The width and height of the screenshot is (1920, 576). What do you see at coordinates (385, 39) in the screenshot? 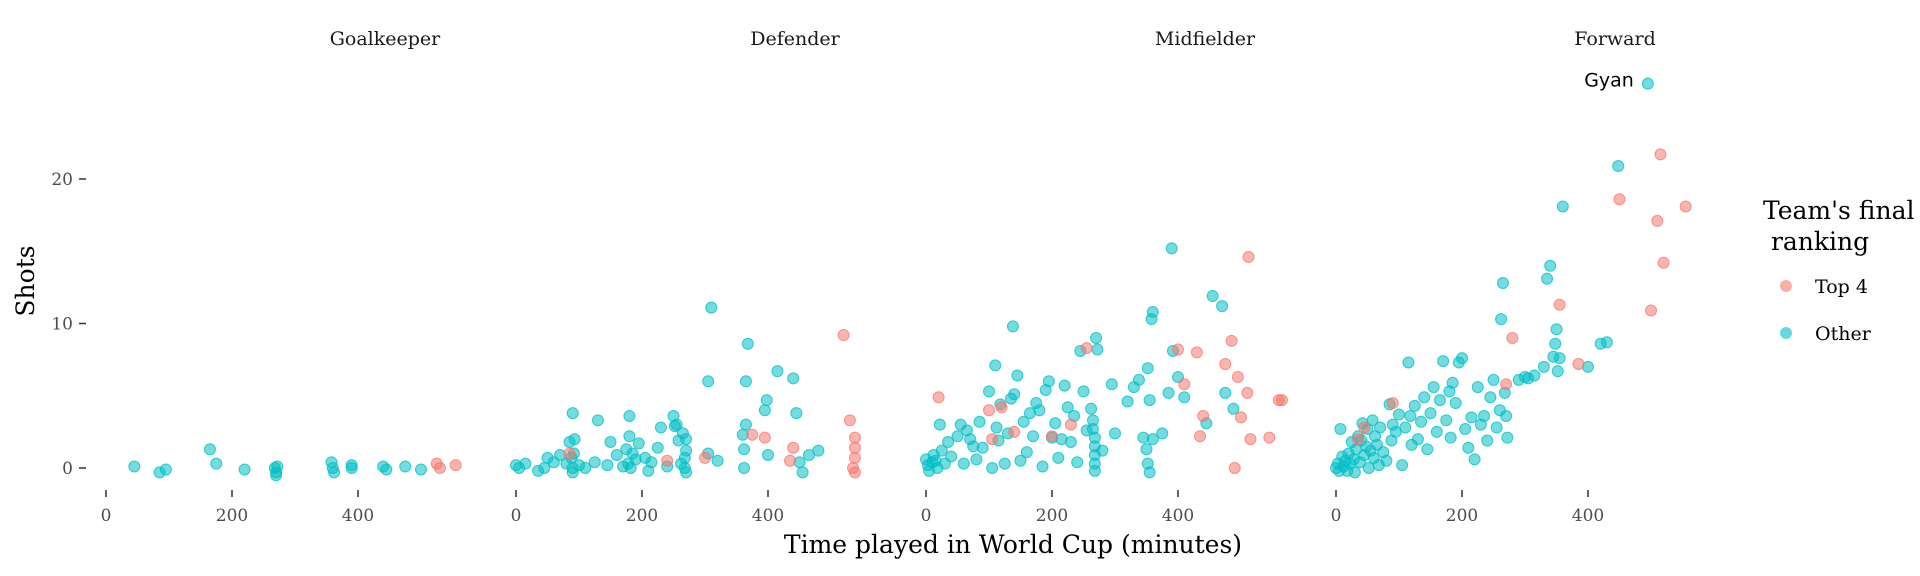
I see `facet-title: Goalkeeper` at bounding box center [385, 39].